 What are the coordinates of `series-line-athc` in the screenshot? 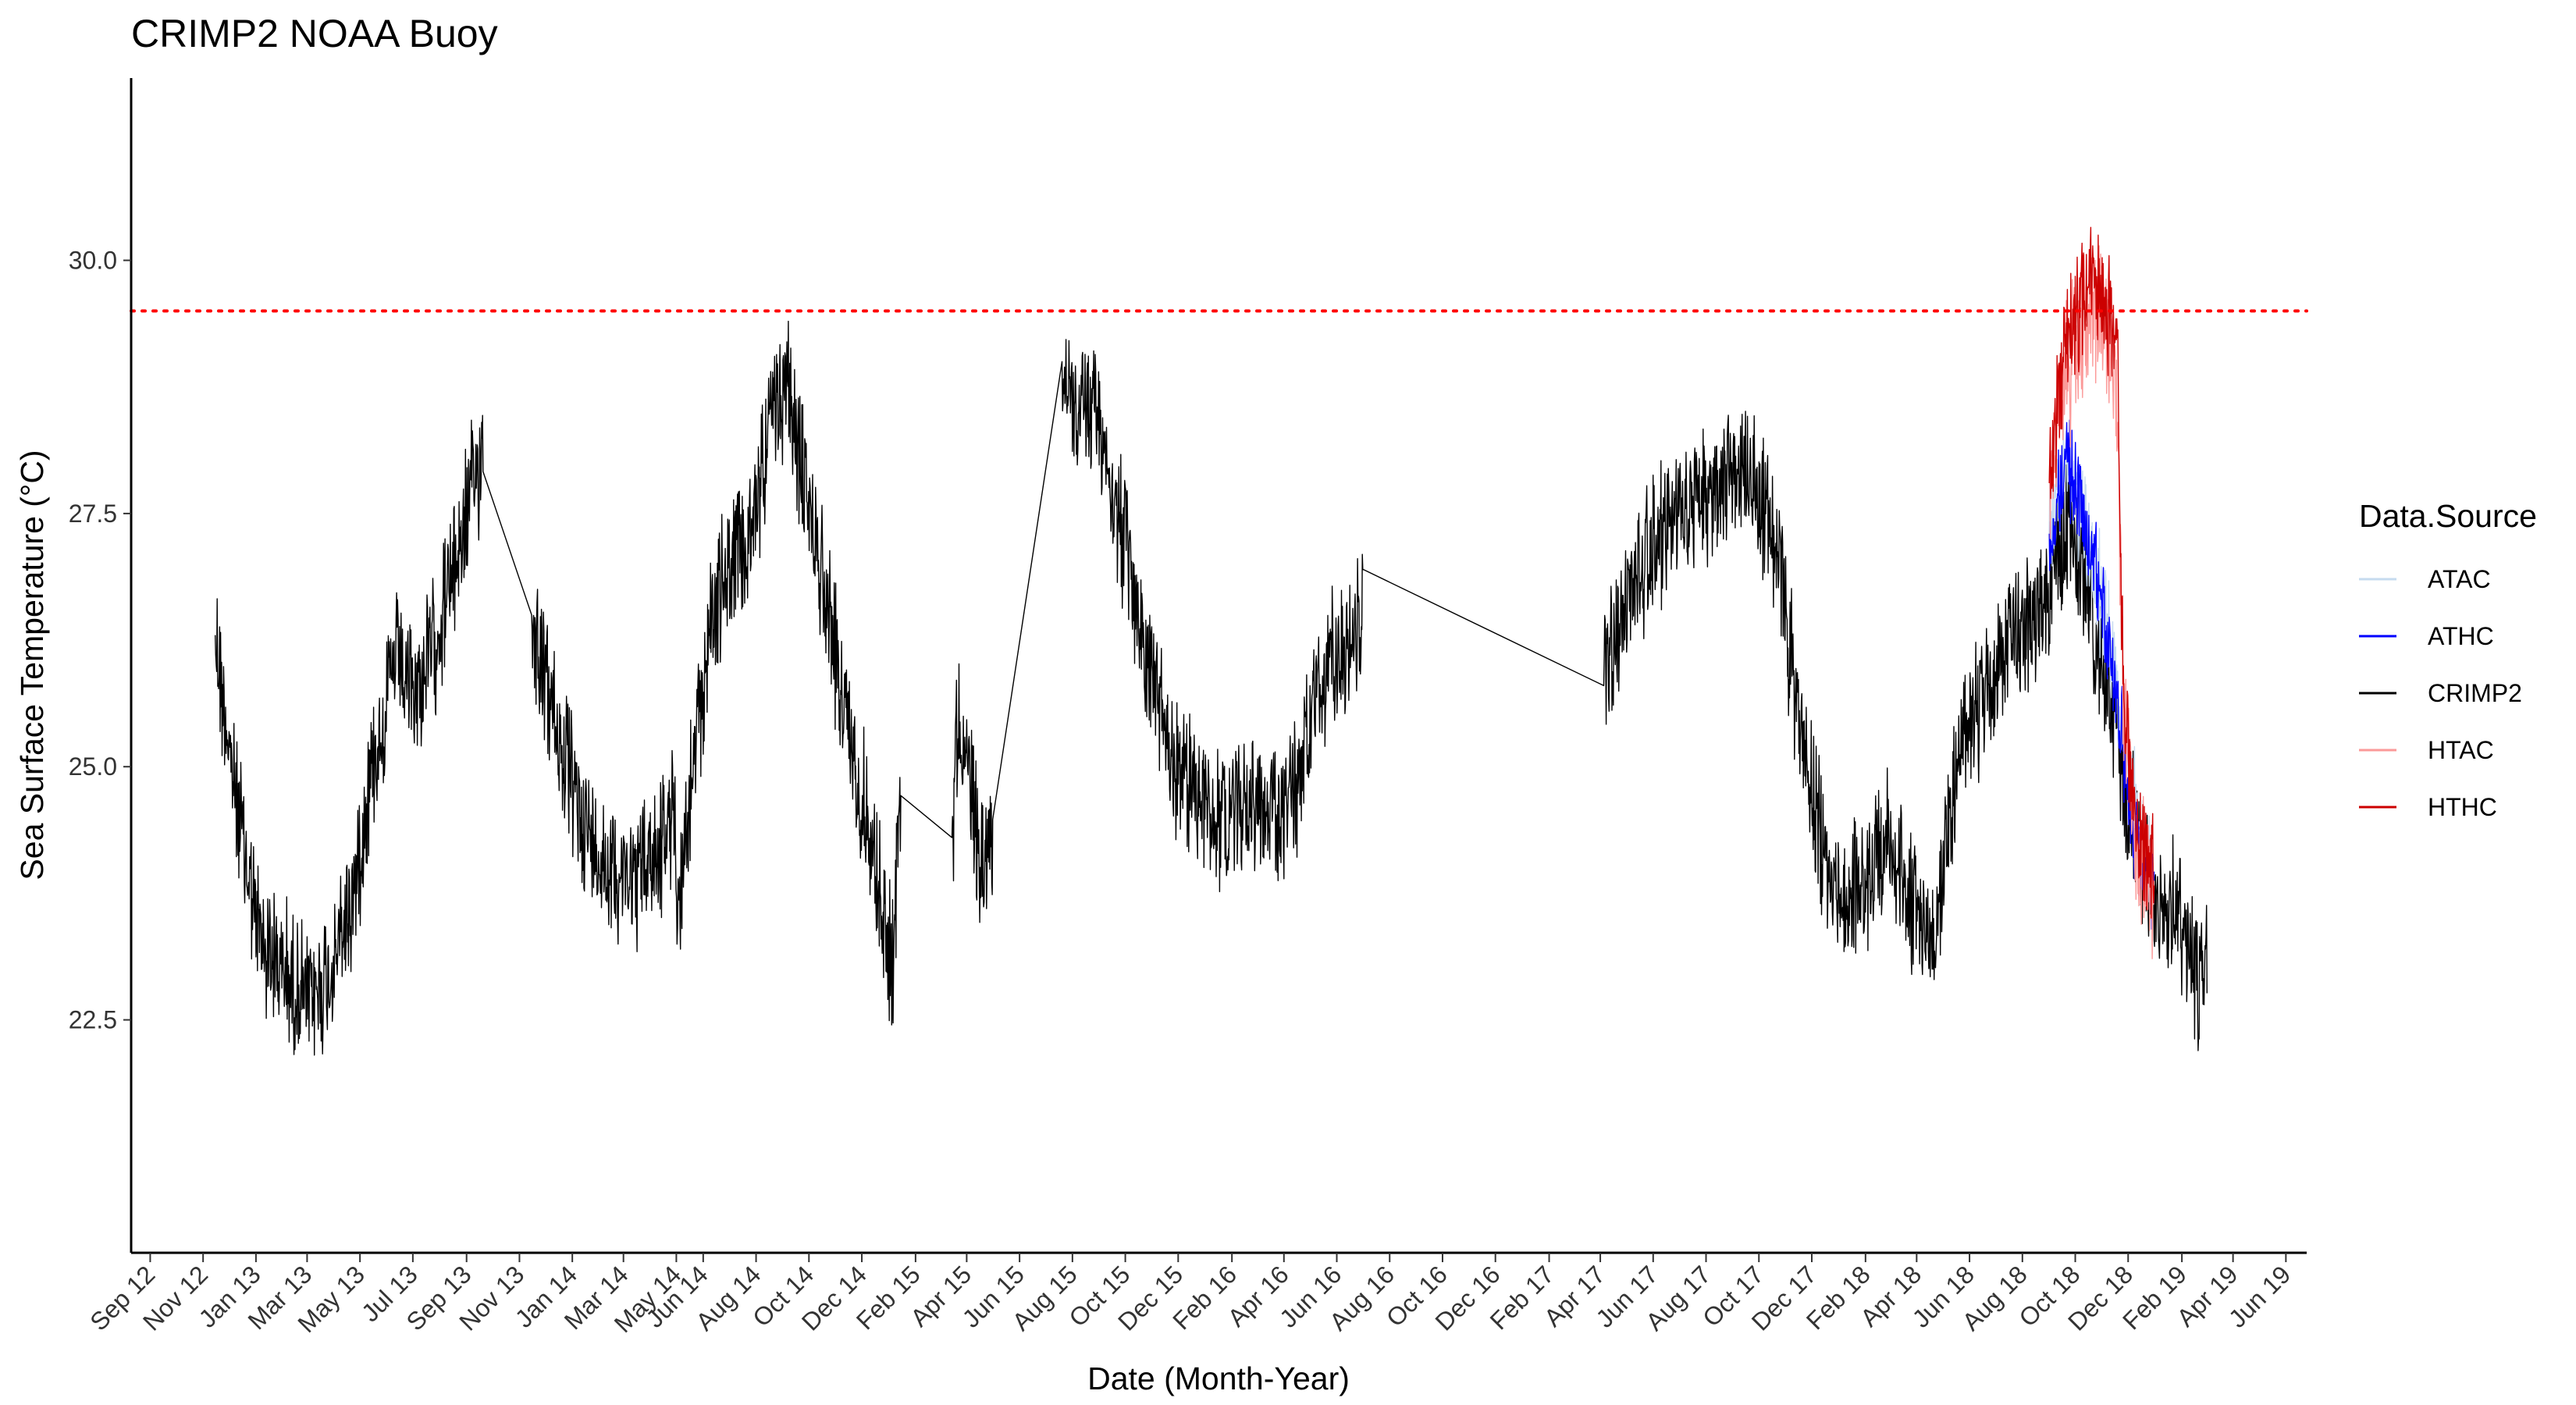 It's located at (2101, 675).